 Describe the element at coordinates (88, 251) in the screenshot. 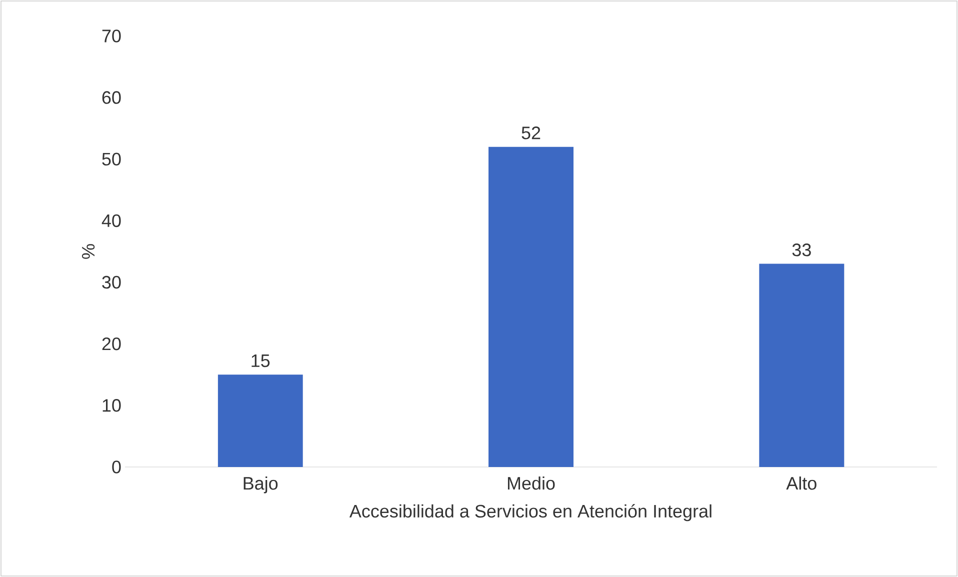

I see `y-axis-title: %` at that location.